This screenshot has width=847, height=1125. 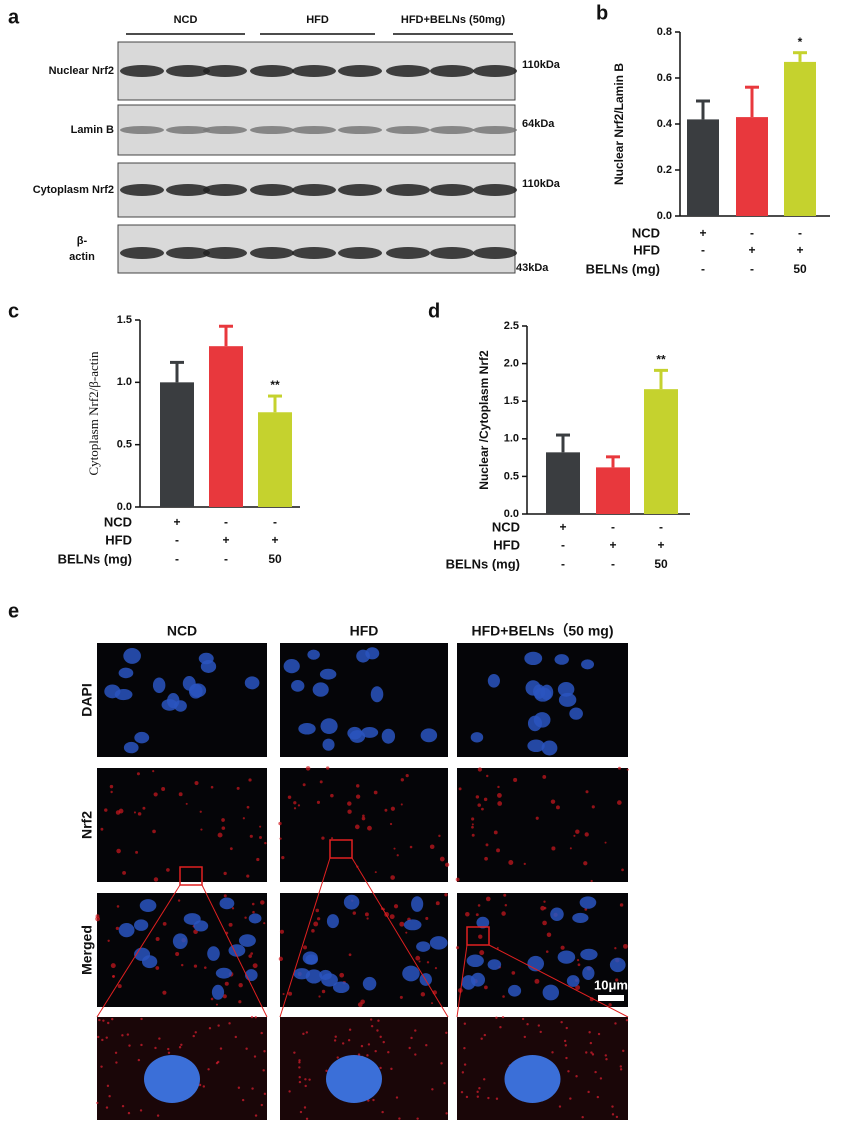 I want to click on y-tick-label: 0.8, so click(x=664, y=32).